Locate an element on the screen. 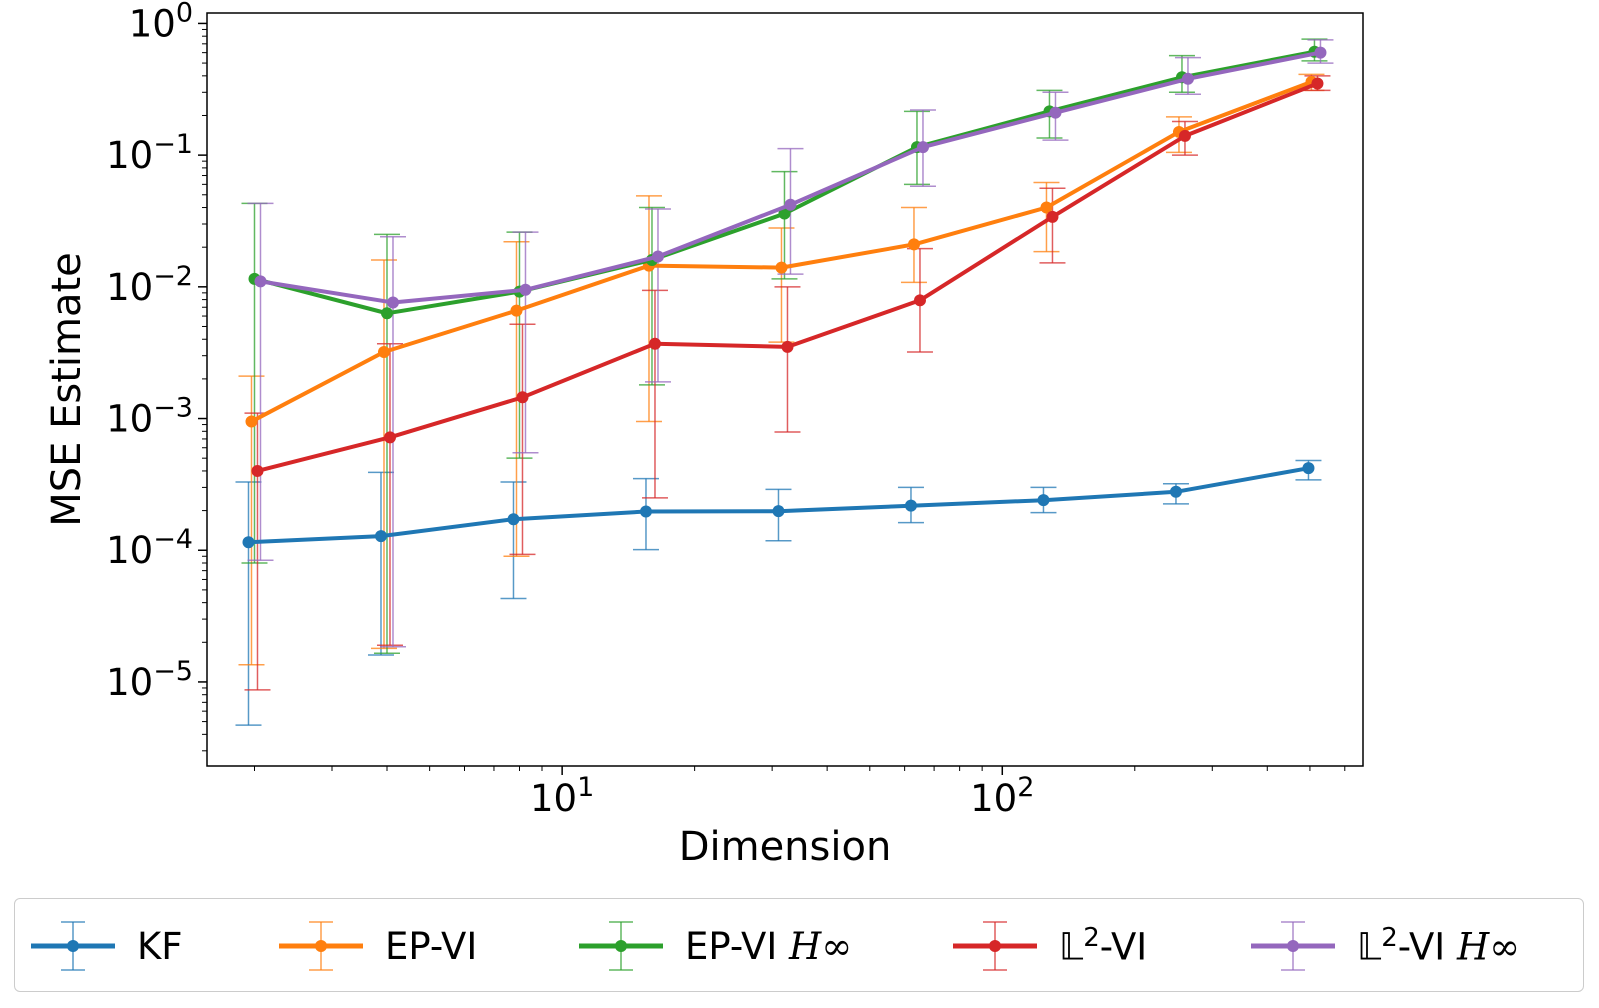 This screenshot has width=1599, height=1008. legend-label: KF is located at coordinates (160, 946).